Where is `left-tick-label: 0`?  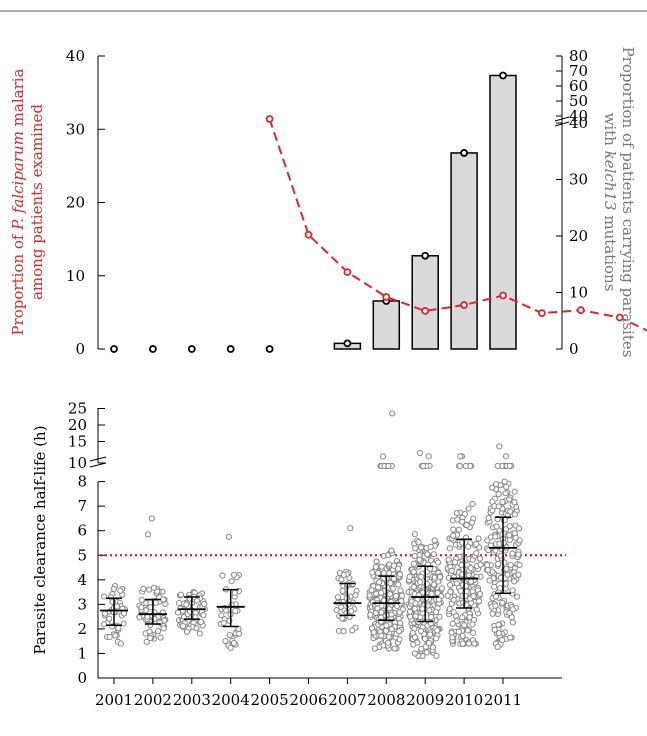
left-tick-label: 0 is located at coordinates (80, 349).